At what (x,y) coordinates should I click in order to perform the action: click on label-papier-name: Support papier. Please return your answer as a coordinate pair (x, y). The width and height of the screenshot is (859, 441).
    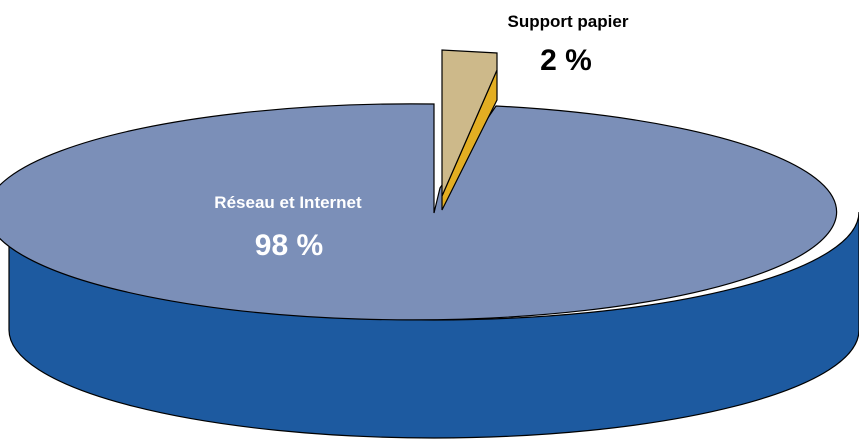
    Looking at the image, I should click on (568, 21).